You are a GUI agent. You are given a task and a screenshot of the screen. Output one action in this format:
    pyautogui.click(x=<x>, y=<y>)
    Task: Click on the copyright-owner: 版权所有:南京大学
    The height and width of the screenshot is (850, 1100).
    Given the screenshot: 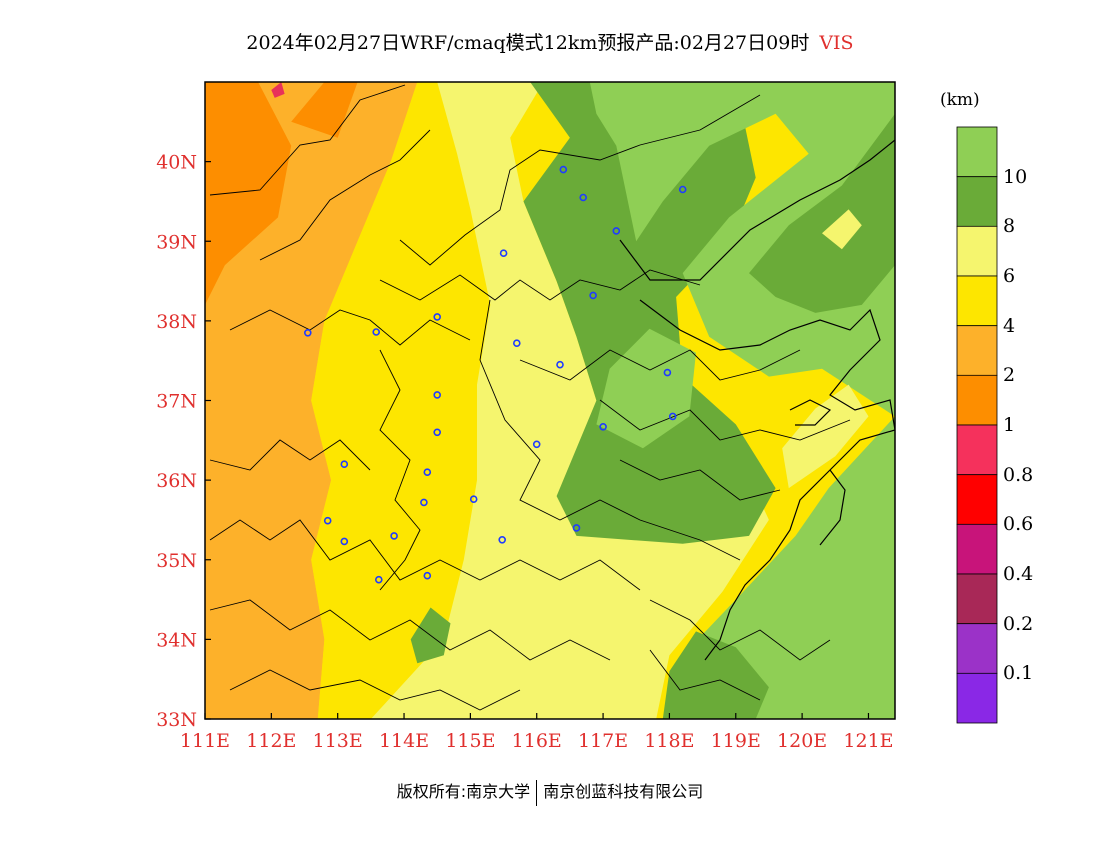 What is the action you would take?
    pyautogui.click(x=463, y=791)
    